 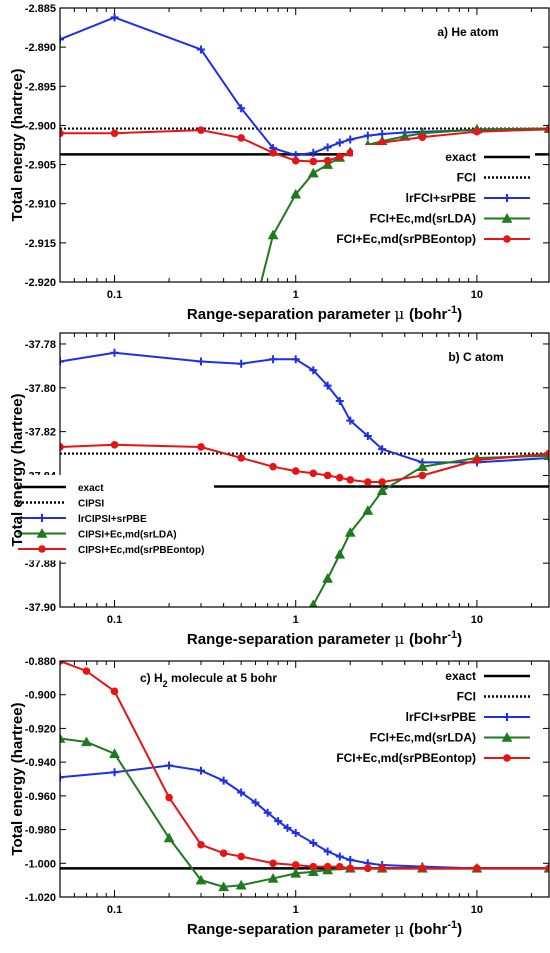 What do you see at coordinates (296, 620) in the screenshot?
I see `x-tick-label: 1` at bounding box center [296, 620].